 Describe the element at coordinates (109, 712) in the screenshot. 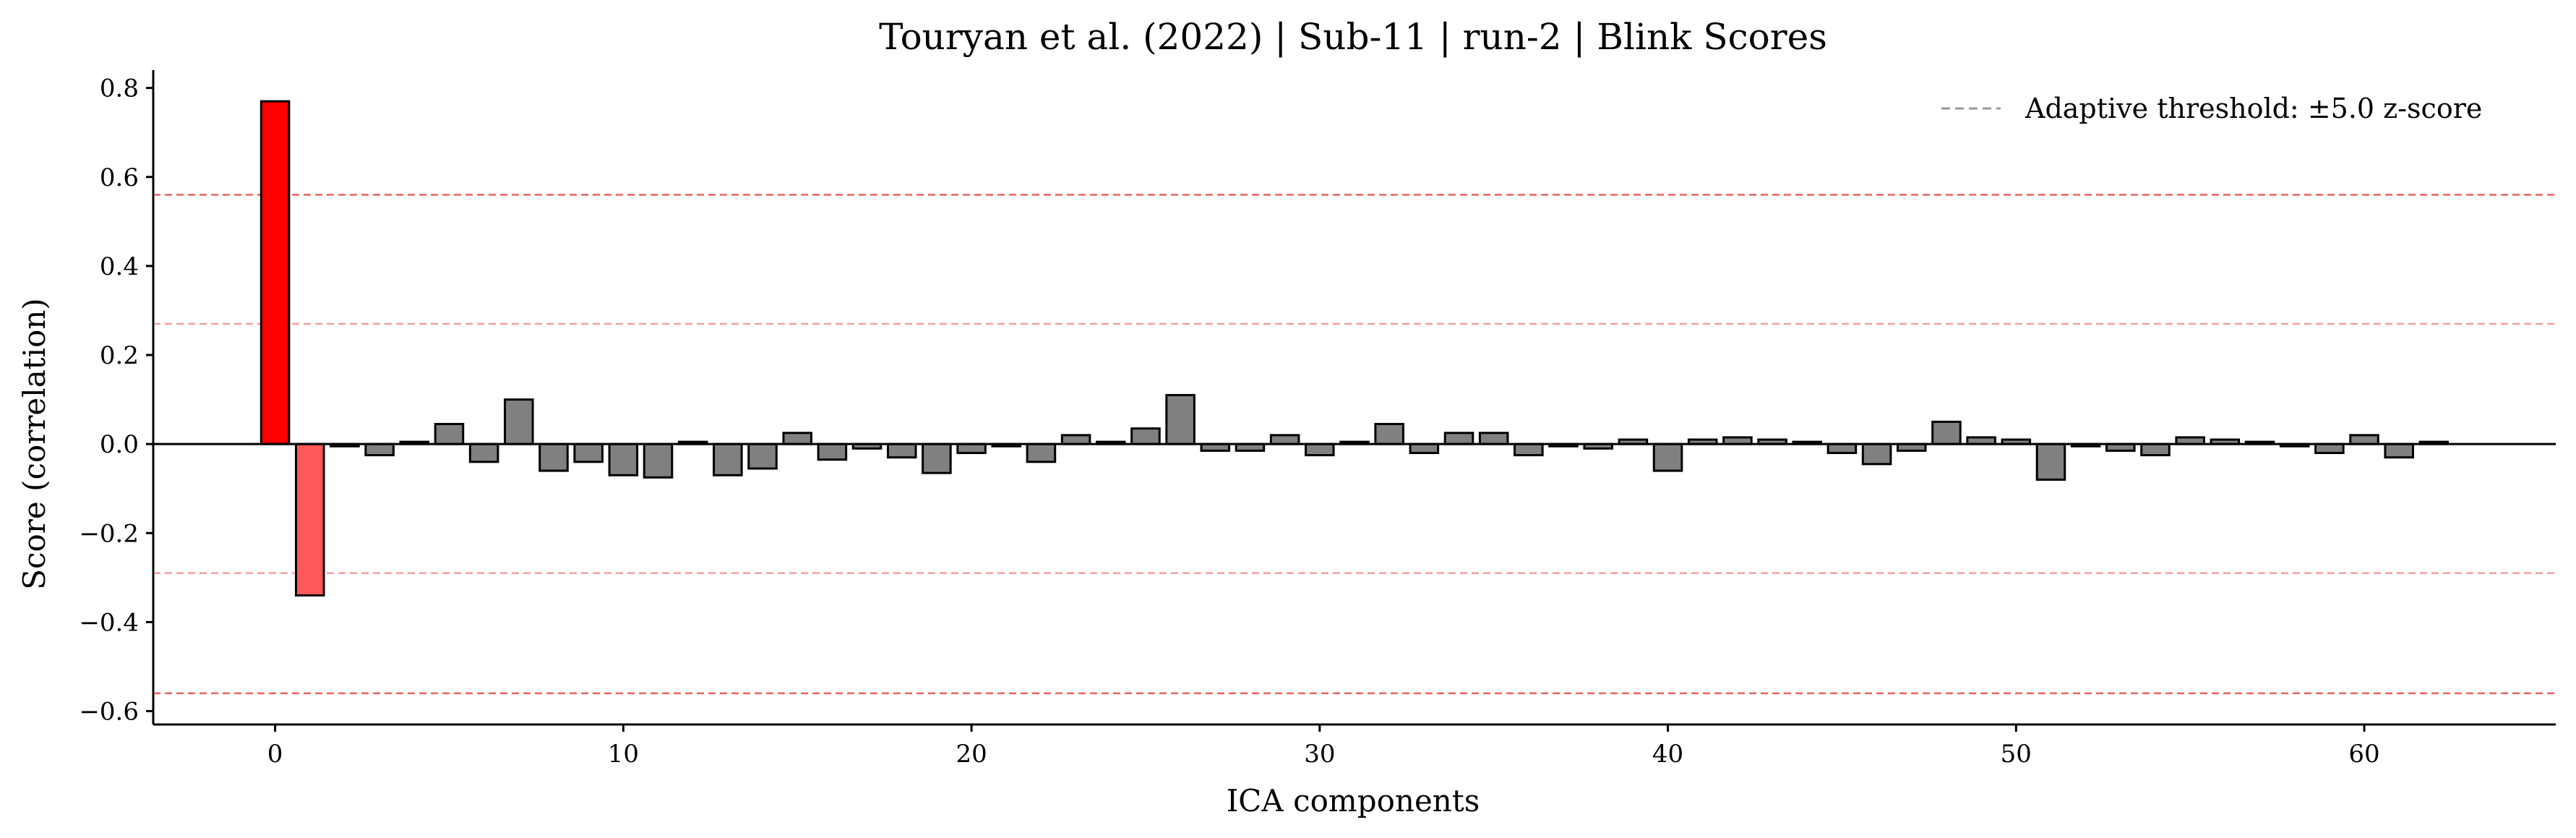

I see `y-tick-label: −0.6` at that location.